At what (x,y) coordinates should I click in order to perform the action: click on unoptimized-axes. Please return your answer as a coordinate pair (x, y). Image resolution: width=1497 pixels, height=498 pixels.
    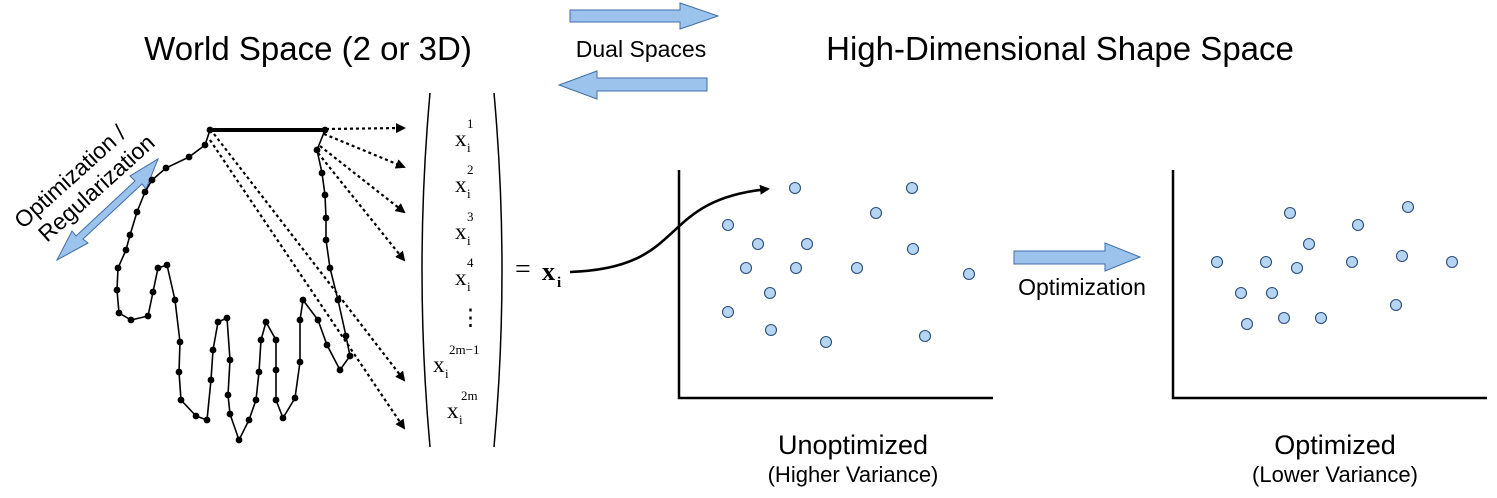
    Looking at the image, I should click on (835, 285).